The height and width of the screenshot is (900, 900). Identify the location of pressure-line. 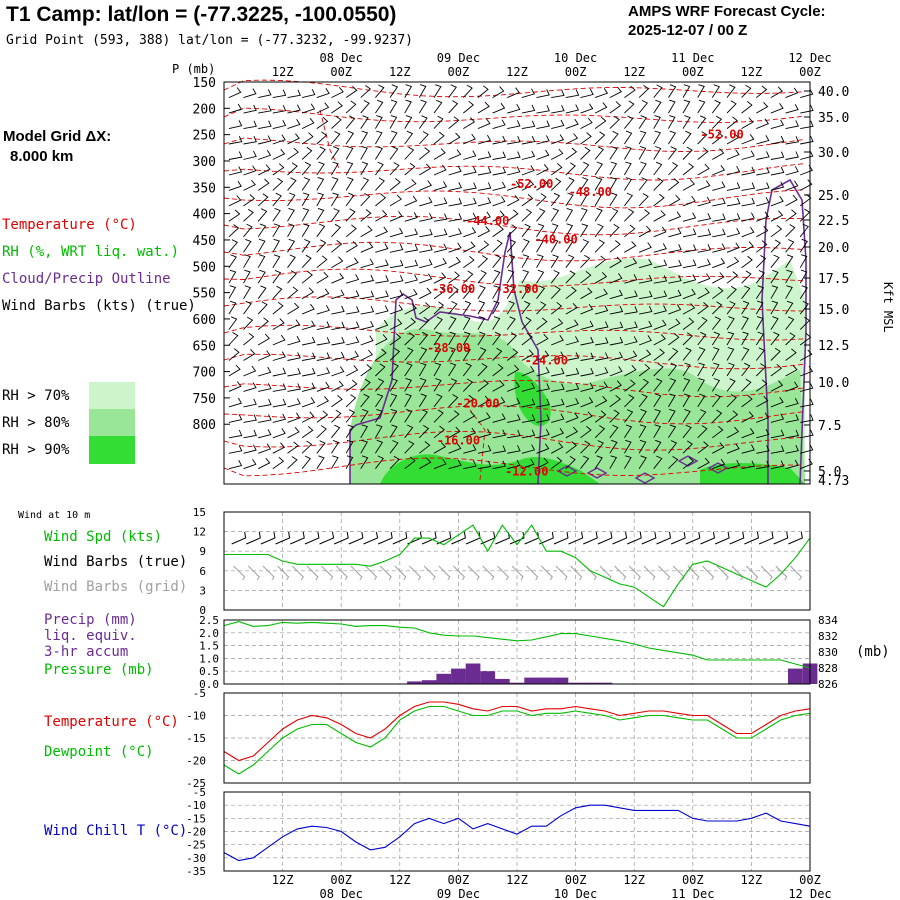
(517, 645).